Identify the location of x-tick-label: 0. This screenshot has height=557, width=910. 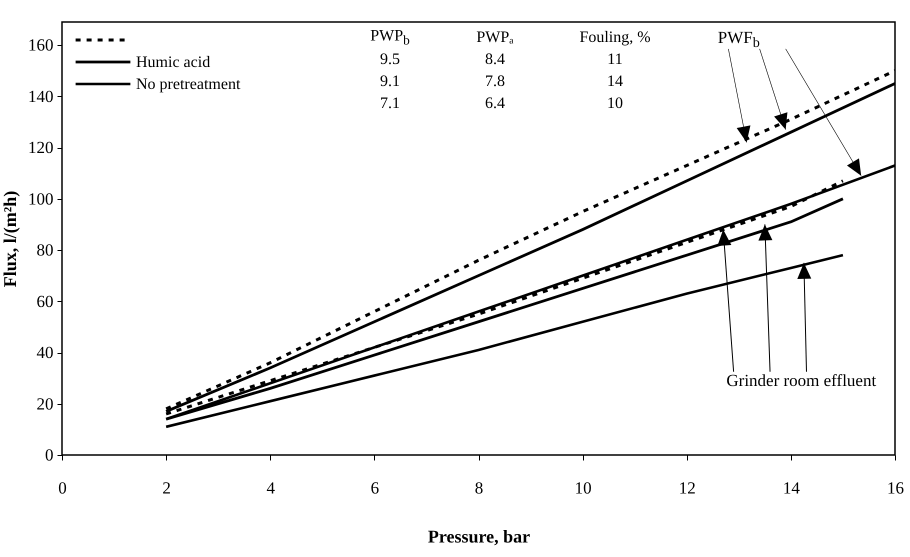
(62, 488).